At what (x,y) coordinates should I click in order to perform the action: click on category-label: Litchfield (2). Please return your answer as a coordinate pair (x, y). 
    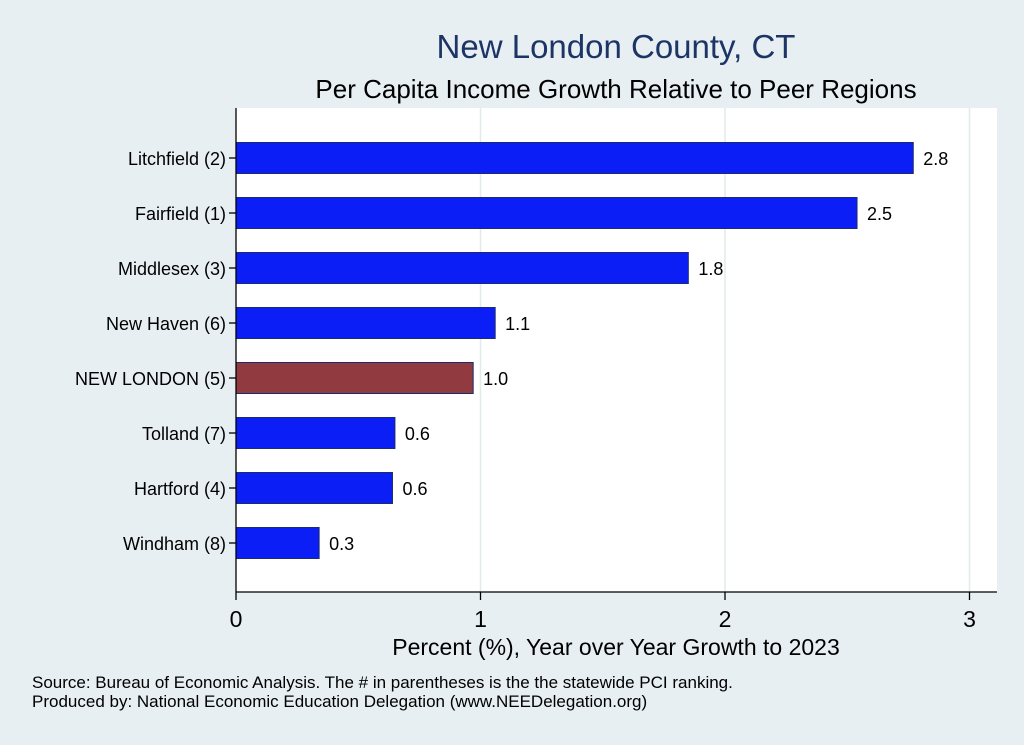
    Looking at the image, I should click on (177, 159).